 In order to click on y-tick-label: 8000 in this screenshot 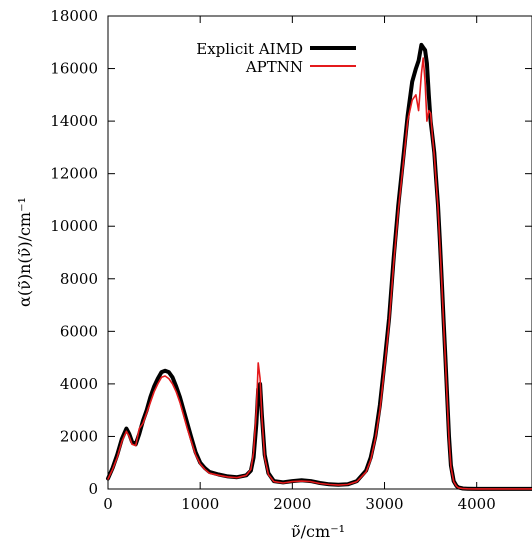, I will do `click(79, 279)`.